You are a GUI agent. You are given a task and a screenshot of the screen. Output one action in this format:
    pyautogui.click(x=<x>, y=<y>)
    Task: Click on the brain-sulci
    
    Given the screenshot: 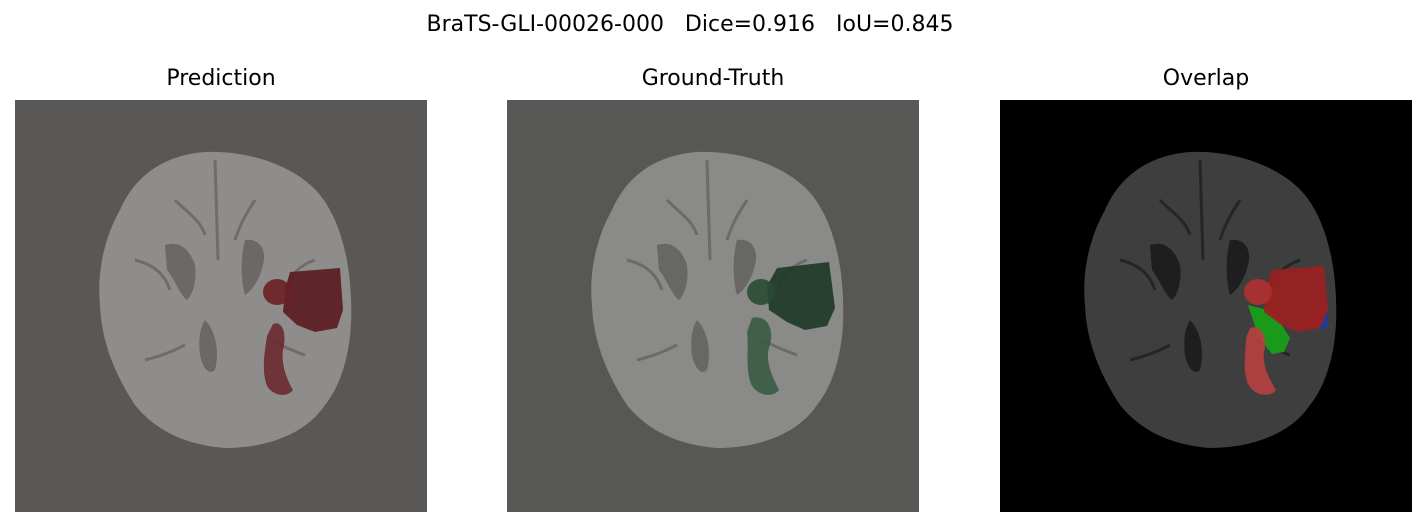 What is the action you would take?
    pyautogui.click(x=225, y=260)
    